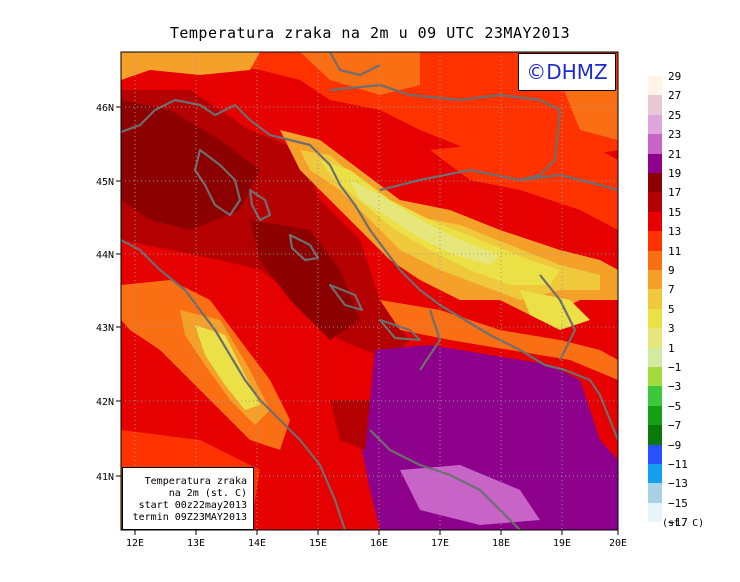 This screenshot has width=740, height=582. Describe the element at coordinates (105, 255) in the screenshot. I see `lat-label: 44N` at that location.